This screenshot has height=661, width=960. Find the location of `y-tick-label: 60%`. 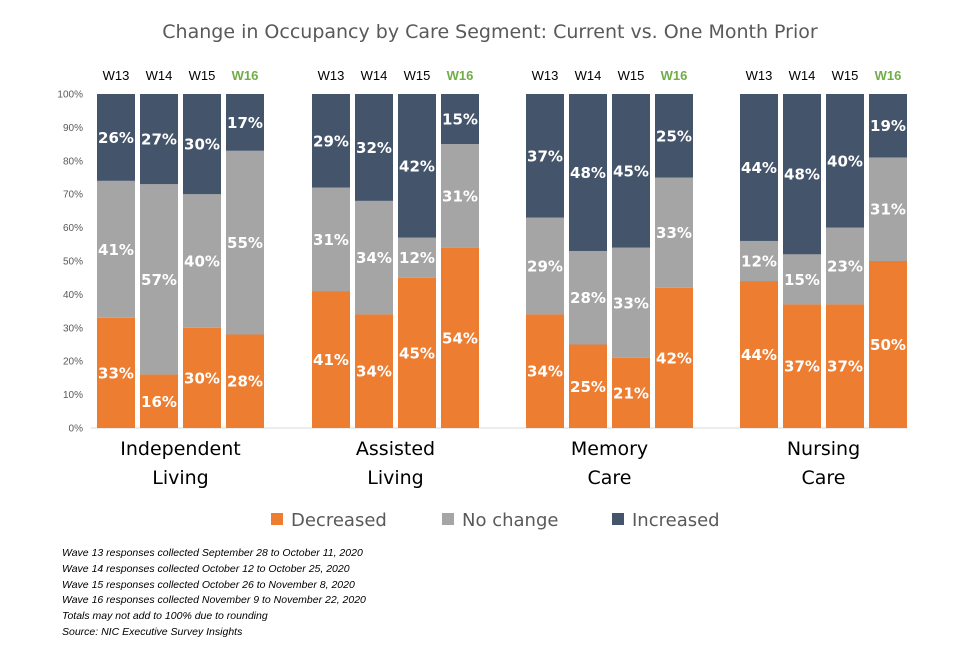

y-tick-label: 60% is located at coordinates (73, 228).